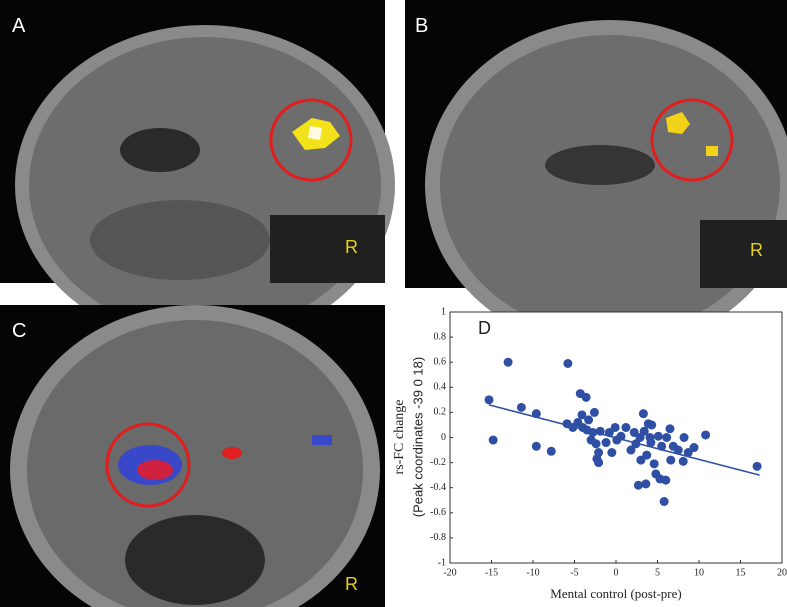 Image resolution: width=787 pixels, height=607 pixels. I want to click on x-tick-label: -15, so click(491, 572).